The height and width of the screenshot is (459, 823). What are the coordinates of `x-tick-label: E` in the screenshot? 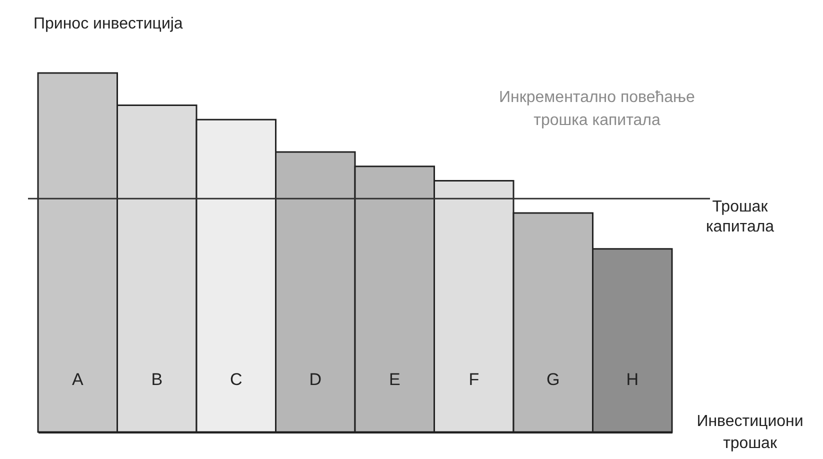 It's located at (394, 379).